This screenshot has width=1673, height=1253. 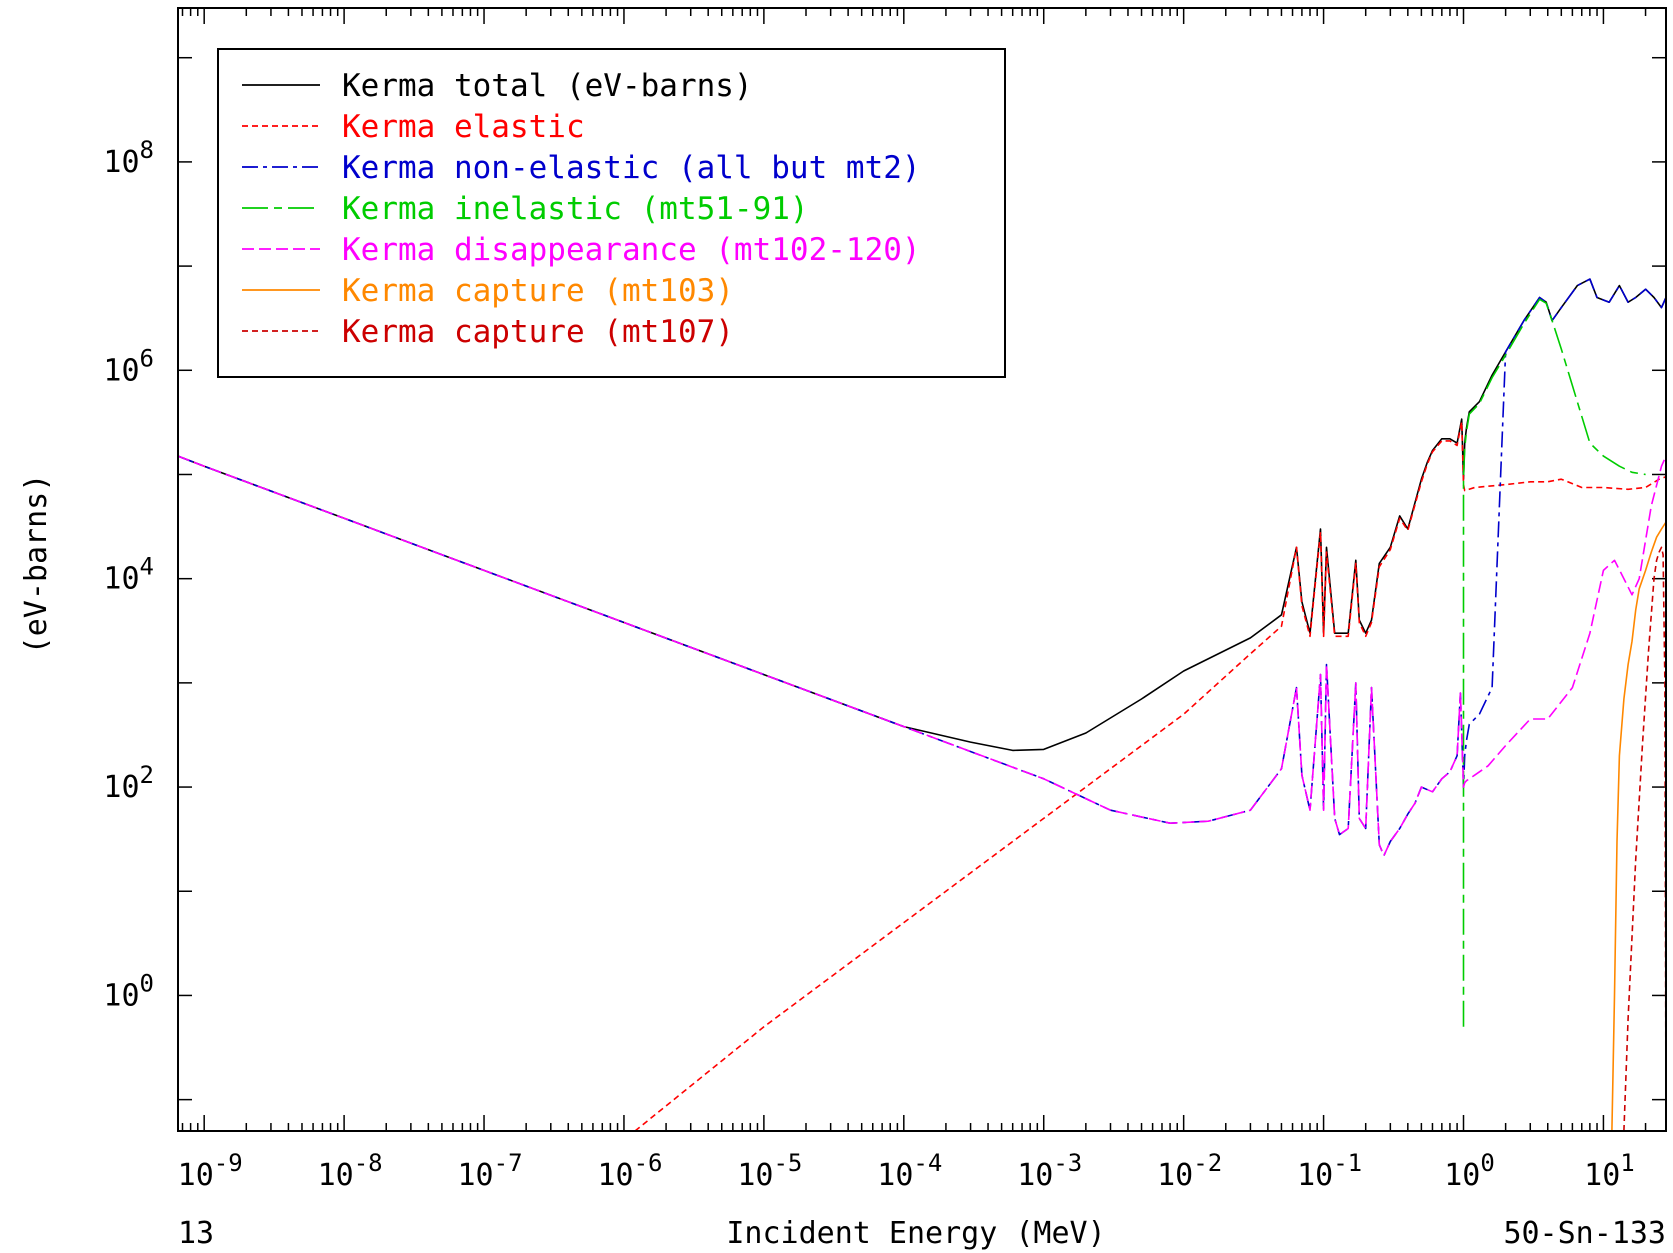 I want to click on tick-label: 10⁻⁹, so click(x=210, y=1171).